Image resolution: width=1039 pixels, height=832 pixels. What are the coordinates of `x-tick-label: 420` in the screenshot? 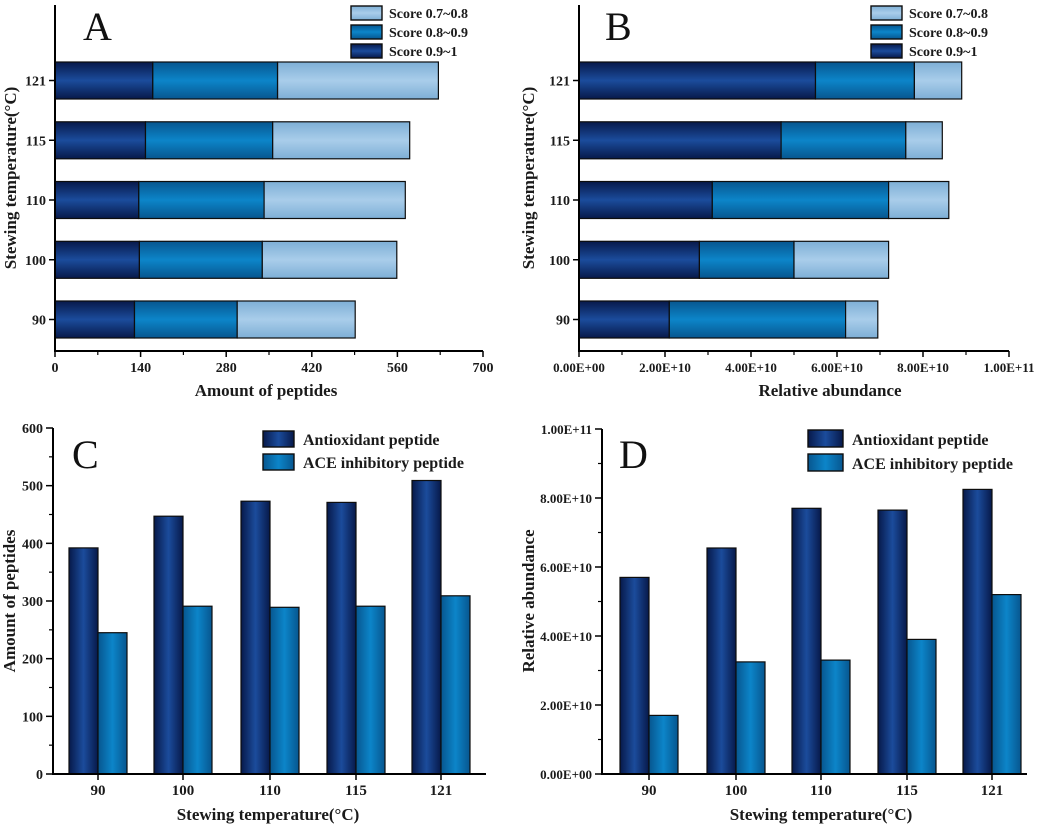 It's located at (311, 368).